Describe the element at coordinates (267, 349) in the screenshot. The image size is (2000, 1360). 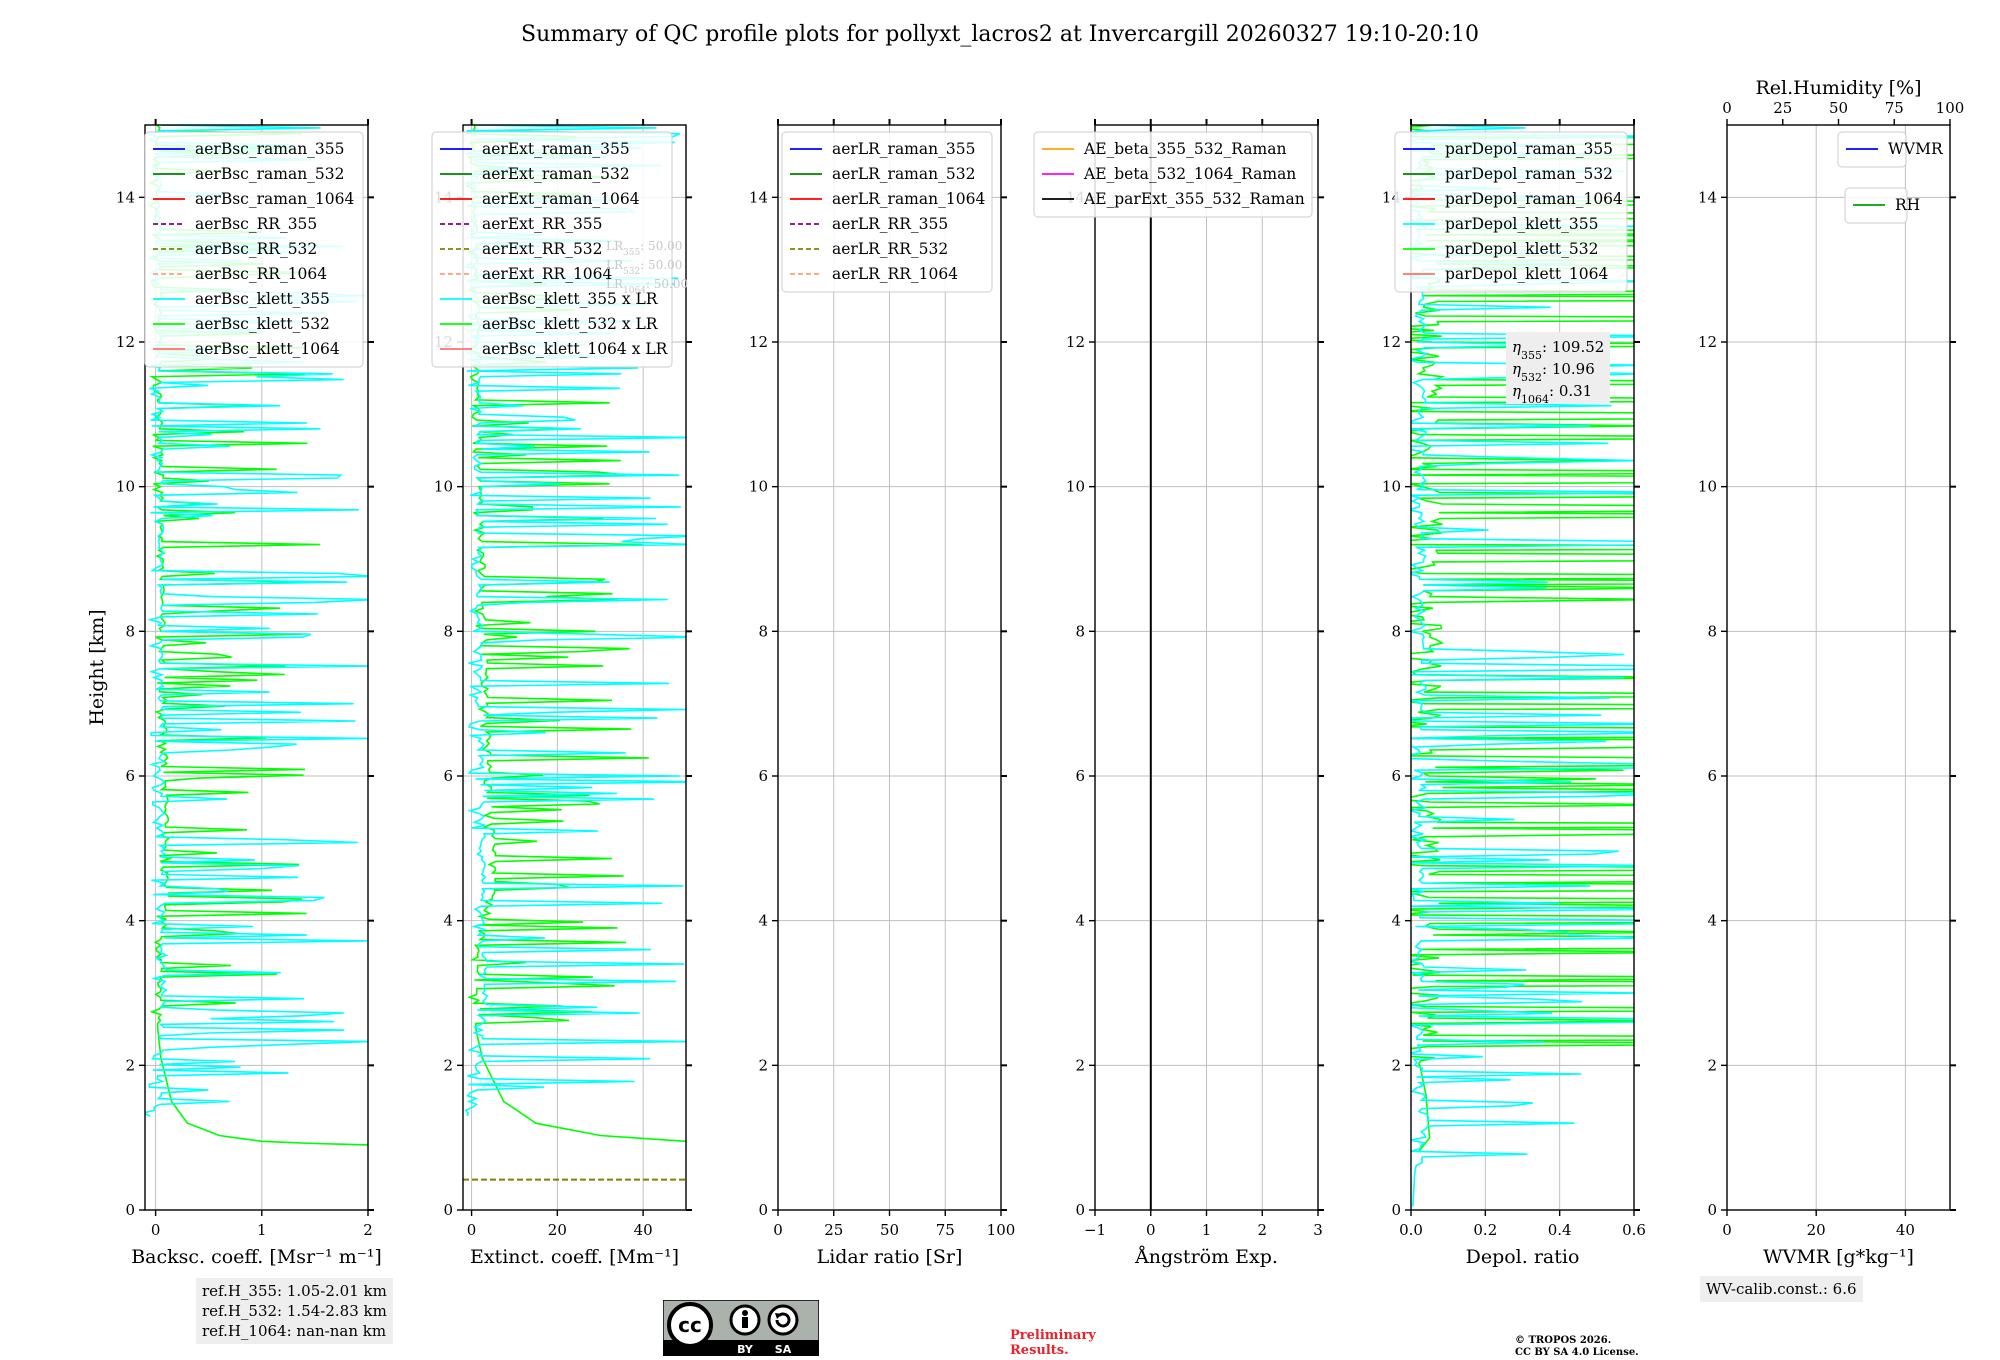
I see `legend-entry: aerBsc_klett_1064` at that location.